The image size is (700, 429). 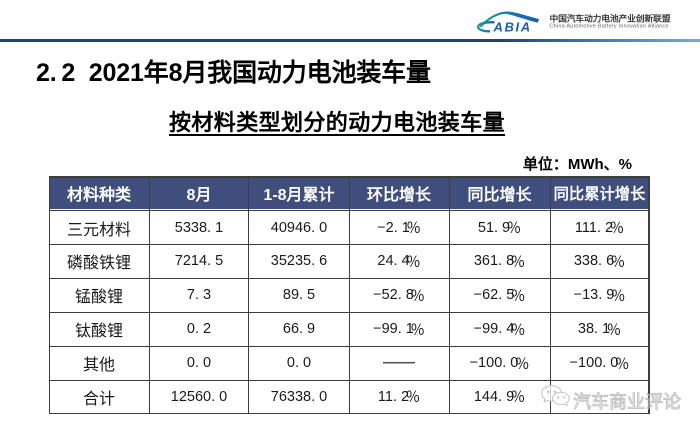 I want to click on svg-text: ABIA, so click(x=512, y=26).